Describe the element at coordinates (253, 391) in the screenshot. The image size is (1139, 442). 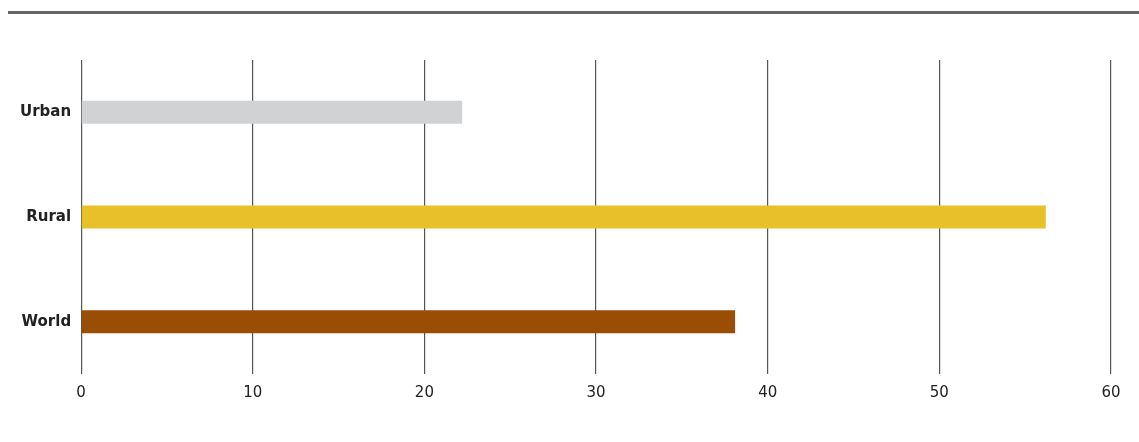
I see `x-tick-label: 10` at that location.